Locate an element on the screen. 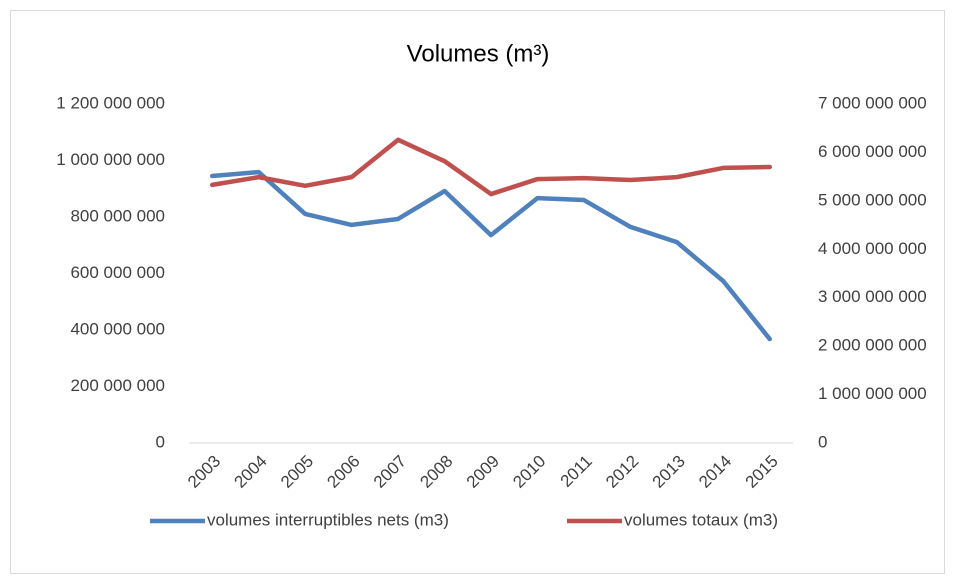 This screenshot has width=956, height=584. y2-tick-label: 2 000 000 000 is located at coordinates (872, 345).